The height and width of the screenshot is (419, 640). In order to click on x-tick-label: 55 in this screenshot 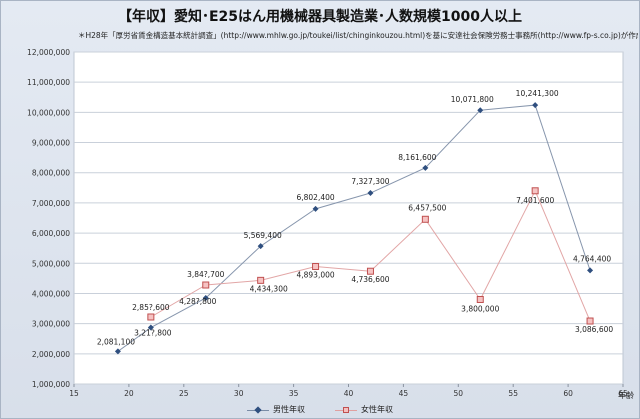, I will do `click(513, 393)`.